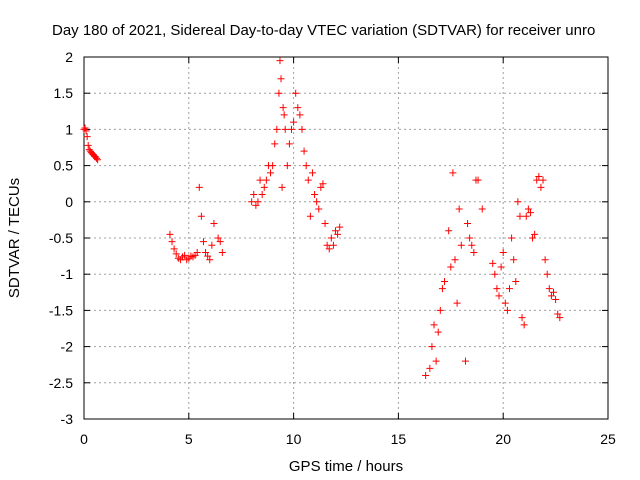  I want to click on y-tick-label: -1.5, so click(61, 310).